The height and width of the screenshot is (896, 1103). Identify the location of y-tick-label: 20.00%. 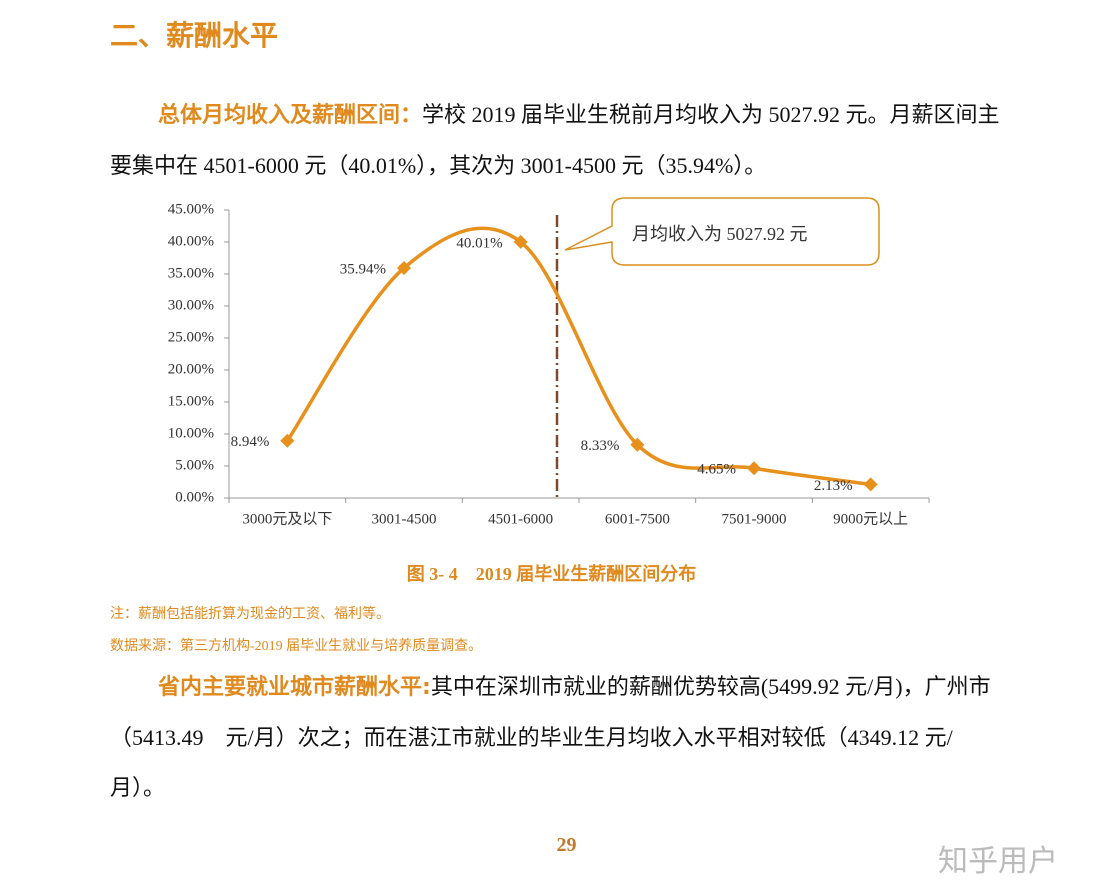
(191, 369).